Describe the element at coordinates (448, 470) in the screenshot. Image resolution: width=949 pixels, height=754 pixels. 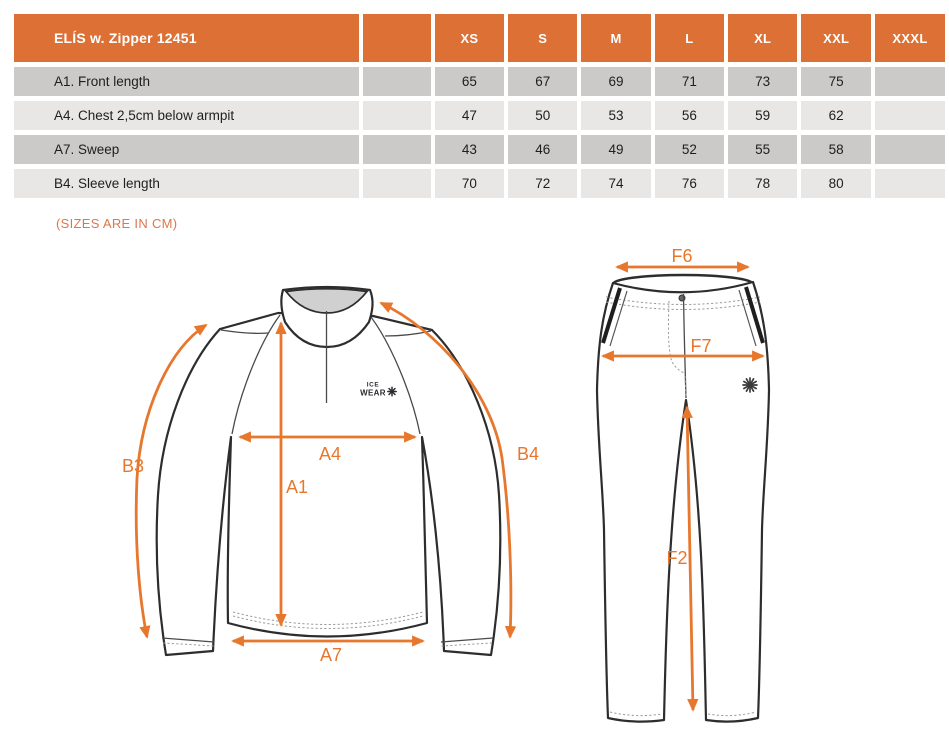
I see `arrow-b4` at that location.